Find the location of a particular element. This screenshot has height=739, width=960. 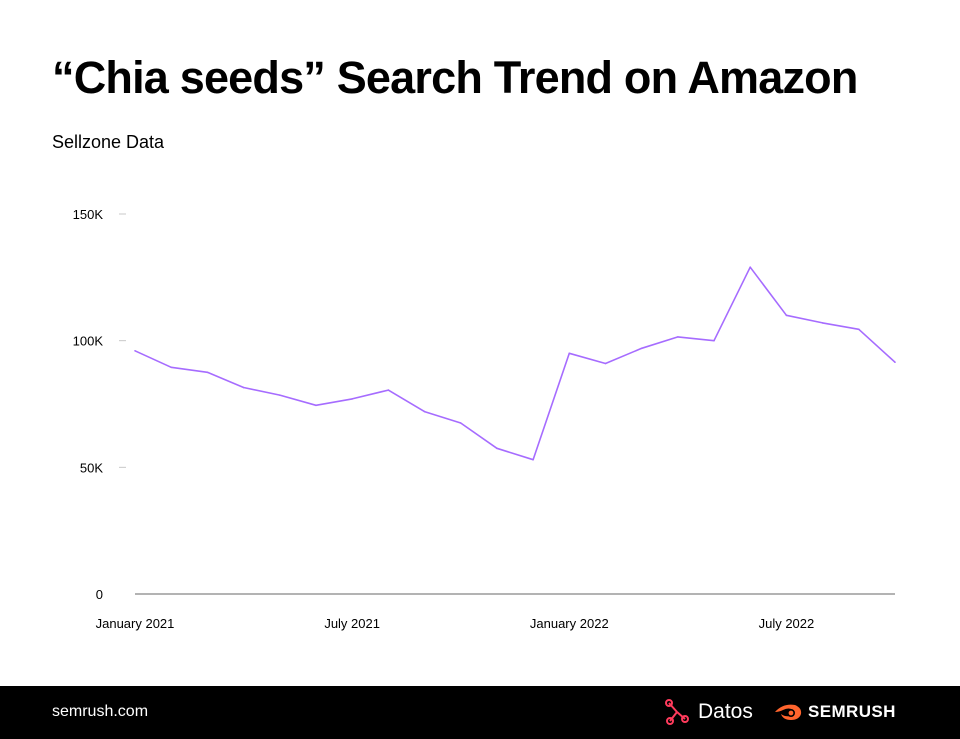

datos-icon is located at coordinates (677, 712).